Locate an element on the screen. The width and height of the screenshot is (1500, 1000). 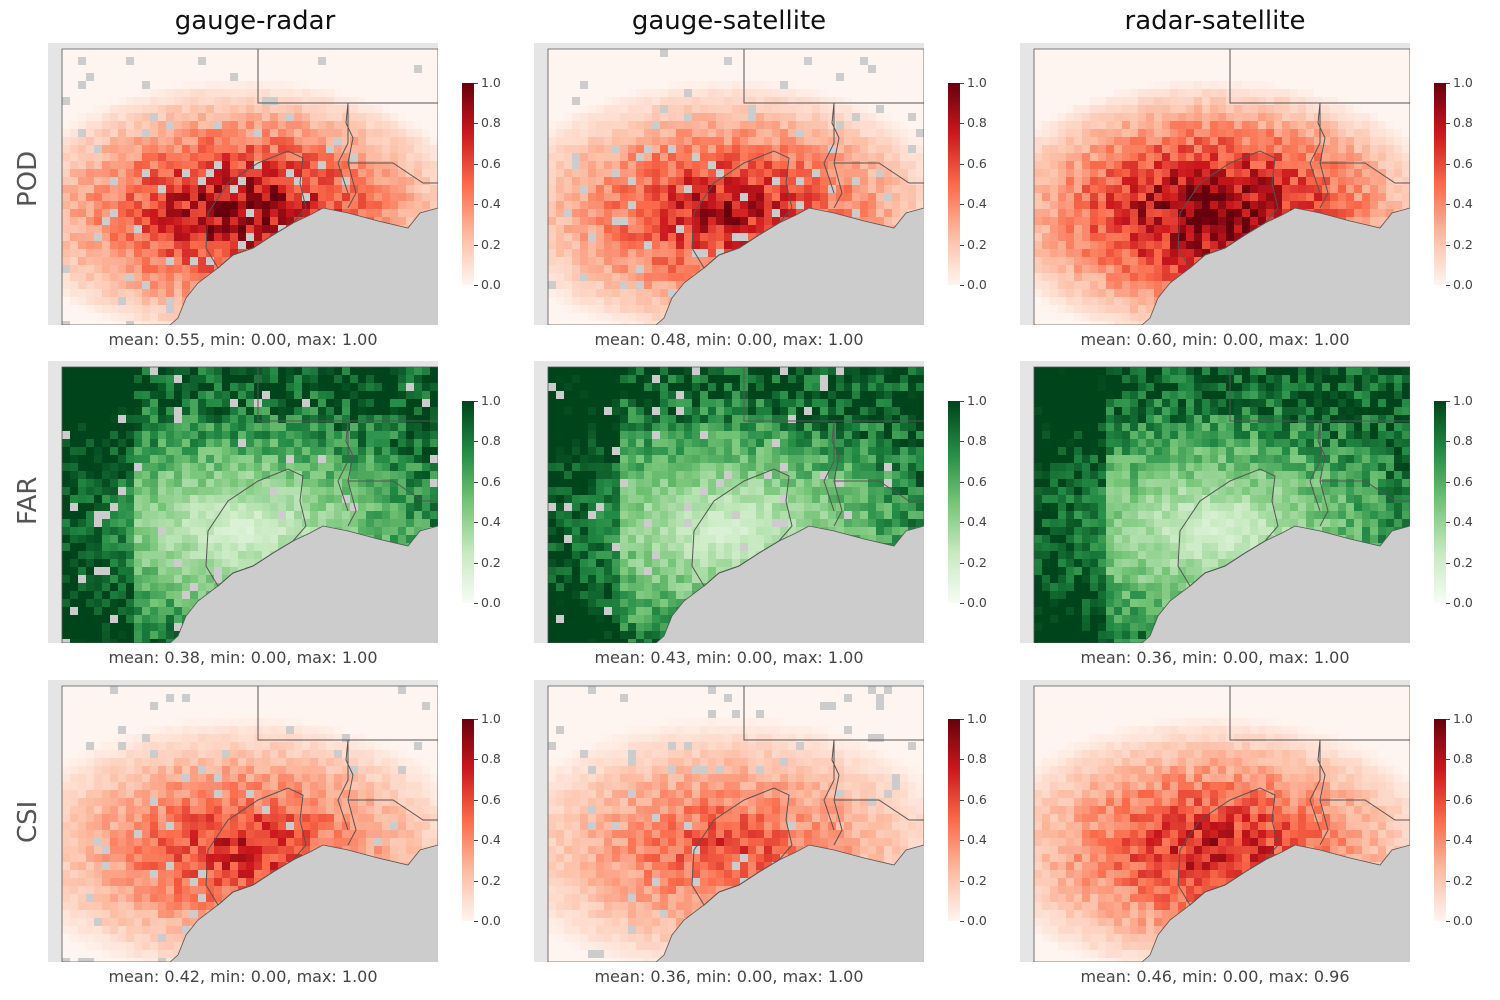
map-panel-csi-gauge-radar is located at coordinates (243, 821).